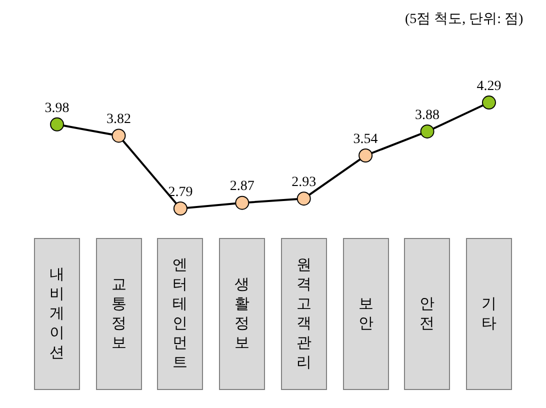 Image resolution: width=546 pixels, height=408 pixels. Describe the element at coordinates (180, 192) in the screenshot. I see `data-label: 2.79` at that location.